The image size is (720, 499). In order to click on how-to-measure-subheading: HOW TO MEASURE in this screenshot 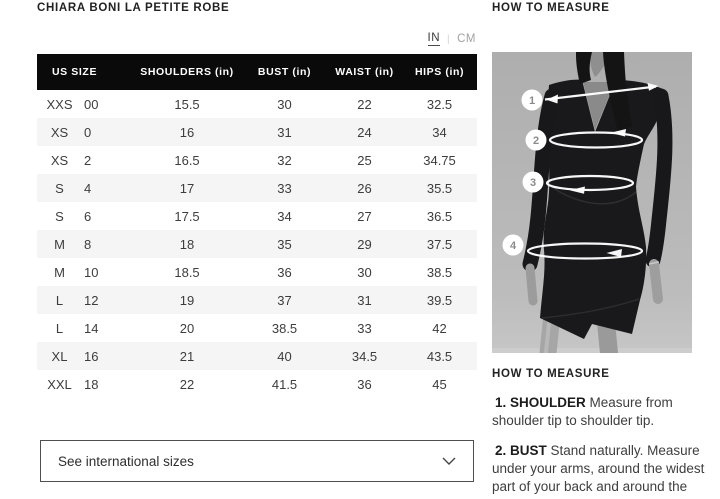, I will do `click(551, 374)`.